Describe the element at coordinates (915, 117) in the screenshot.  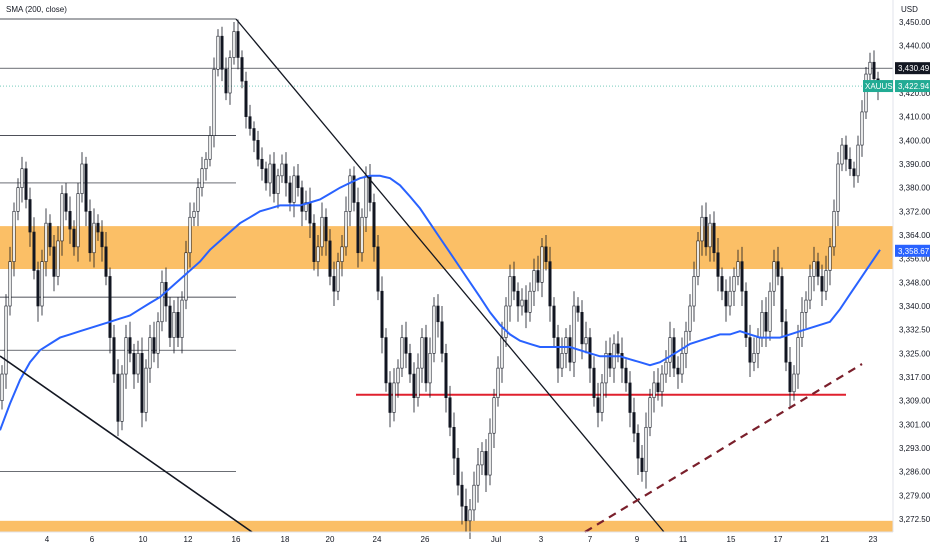
I see `price-tick: 3,410.00` at that location.